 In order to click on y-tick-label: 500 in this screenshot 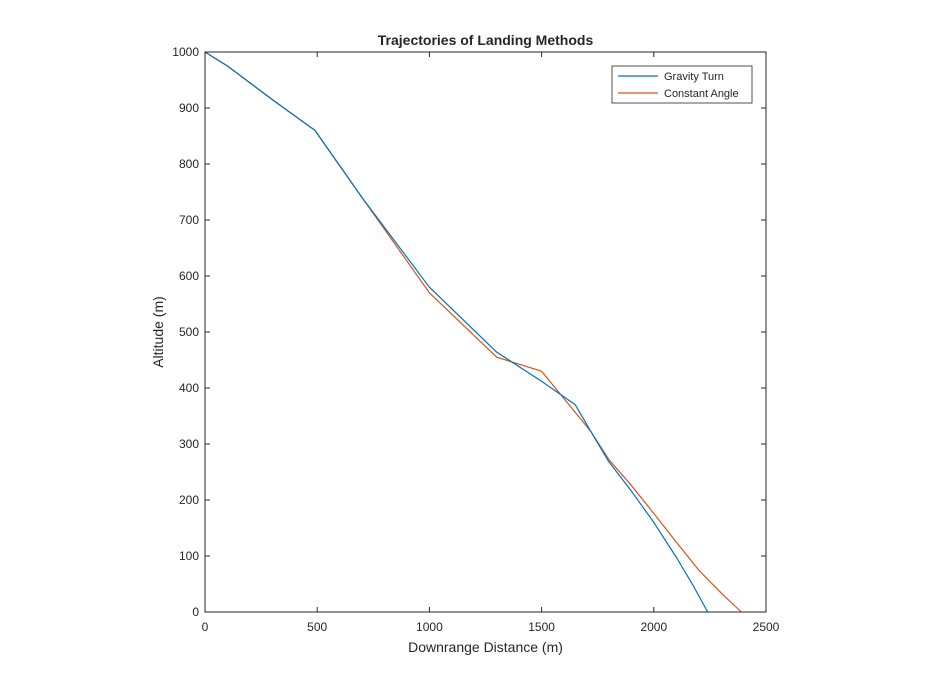, I will do `click(189, 332)`.